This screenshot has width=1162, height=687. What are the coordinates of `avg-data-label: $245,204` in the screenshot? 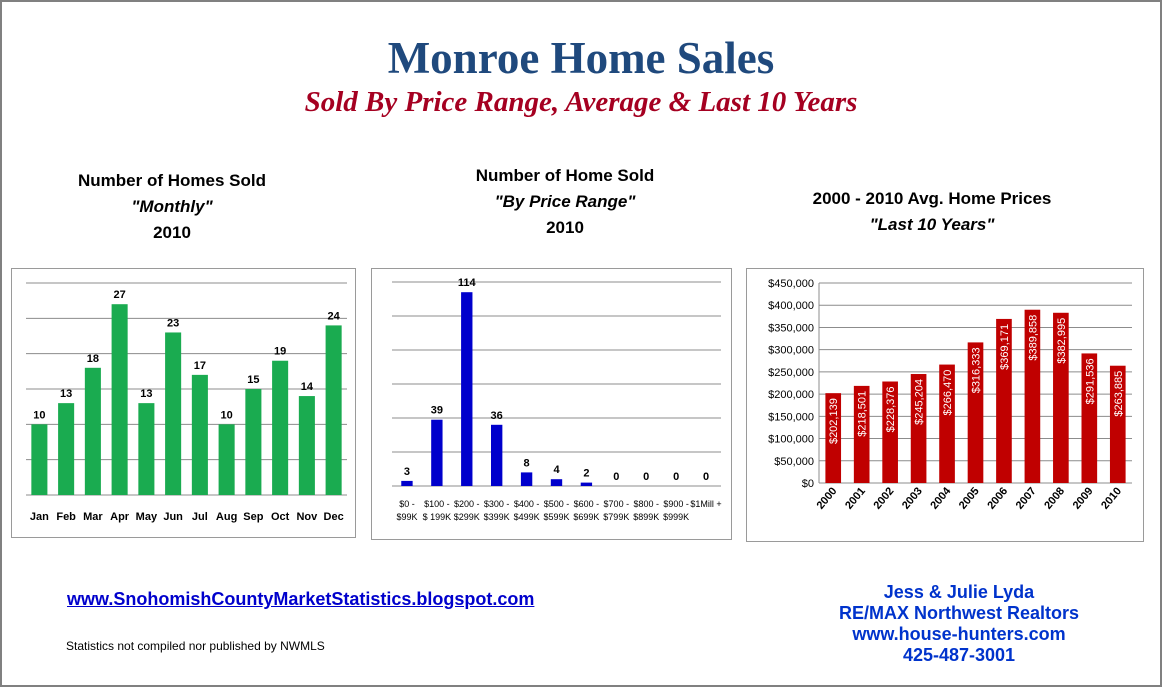 It's located at (920, 402).